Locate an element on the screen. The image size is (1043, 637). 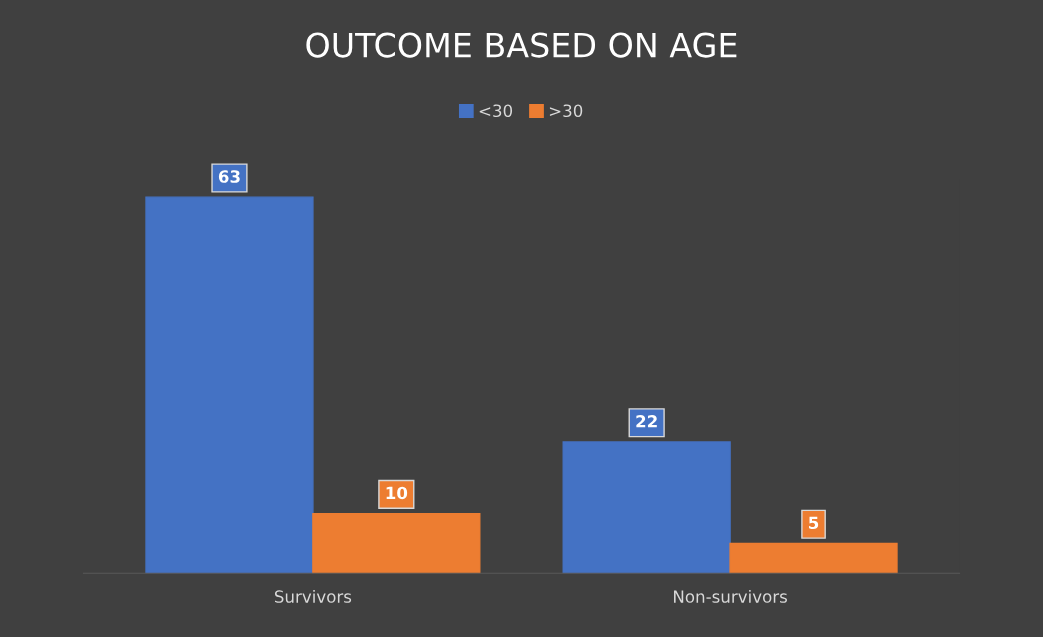
data-label: 63 is located at coordinates (229, 176).